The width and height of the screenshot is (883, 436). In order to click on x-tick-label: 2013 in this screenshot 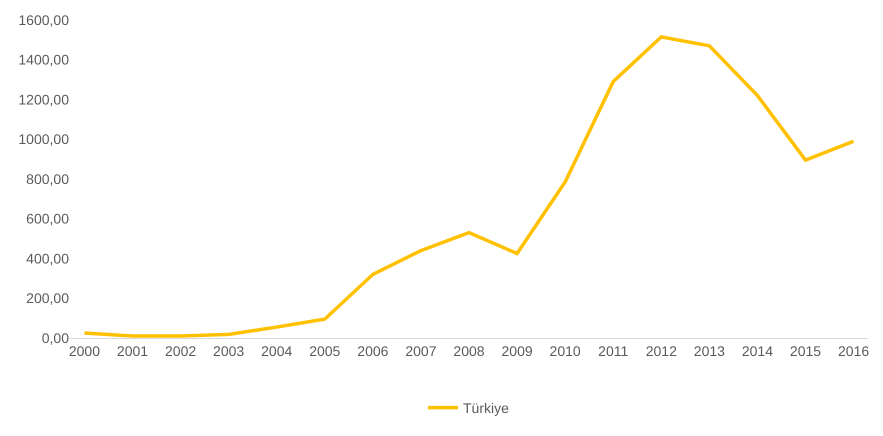, I will do `click(710, 350)`.